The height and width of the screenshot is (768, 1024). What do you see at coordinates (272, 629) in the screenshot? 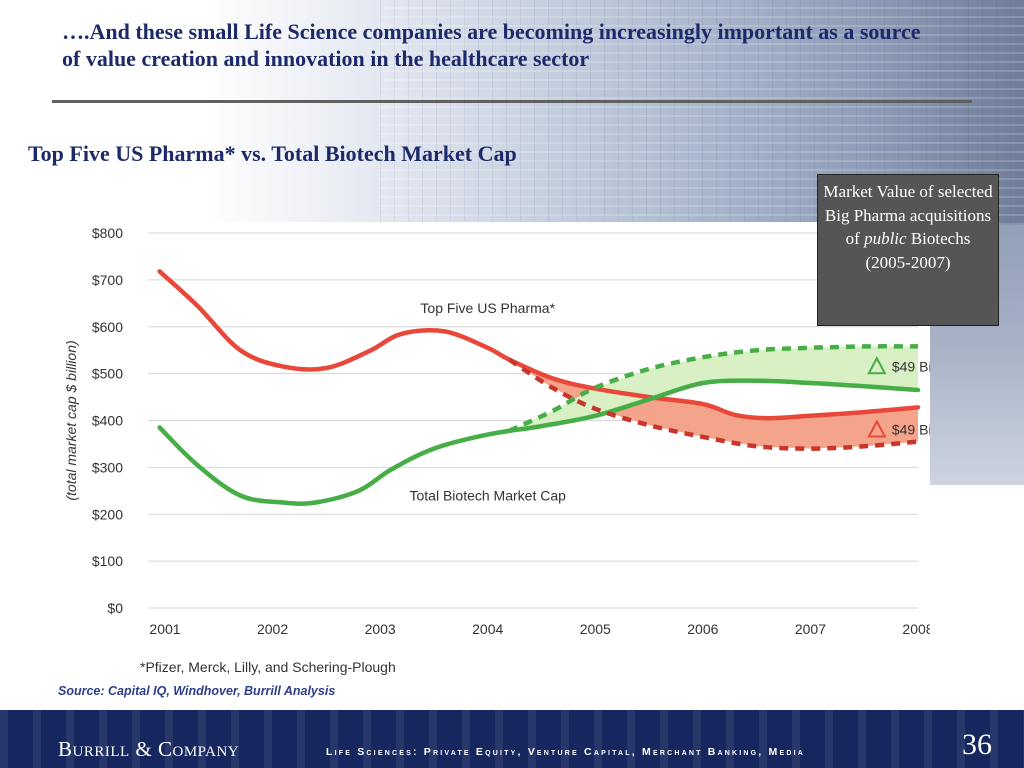
I see `x-tick-label: 2002` at bounding box center [272, 629].